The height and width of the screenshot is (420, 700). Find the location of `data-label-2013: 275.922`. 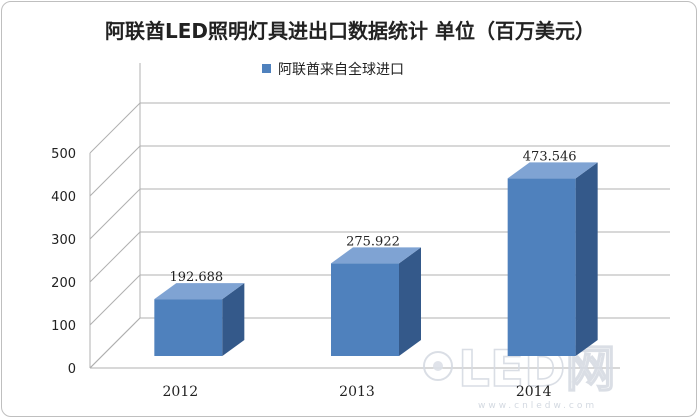

data-label-2013: 275.922 is located at coordinates (373, 241).